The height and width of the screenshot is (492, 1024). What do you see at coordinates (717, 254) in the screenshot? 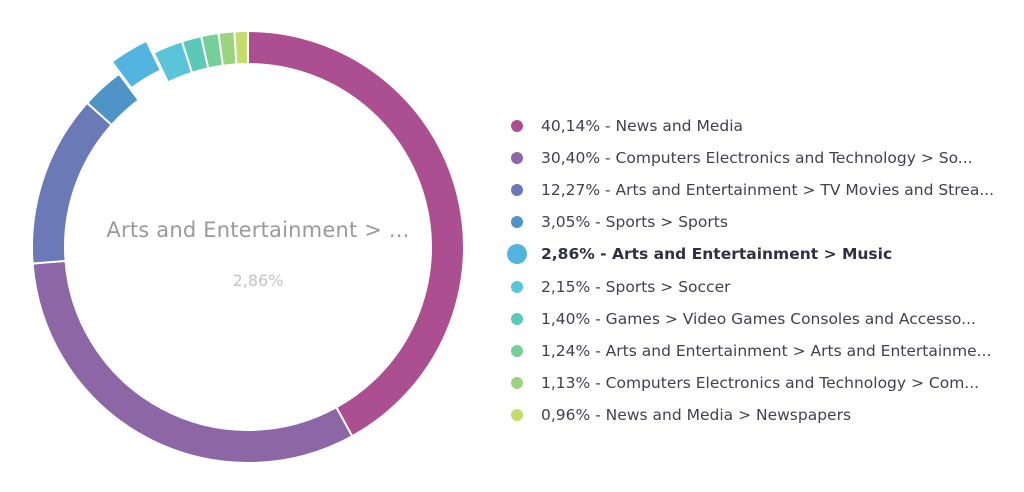
I see `legend-label: 2,86% - Arts and Entertainment > Music` at bounding box center [717, 254].